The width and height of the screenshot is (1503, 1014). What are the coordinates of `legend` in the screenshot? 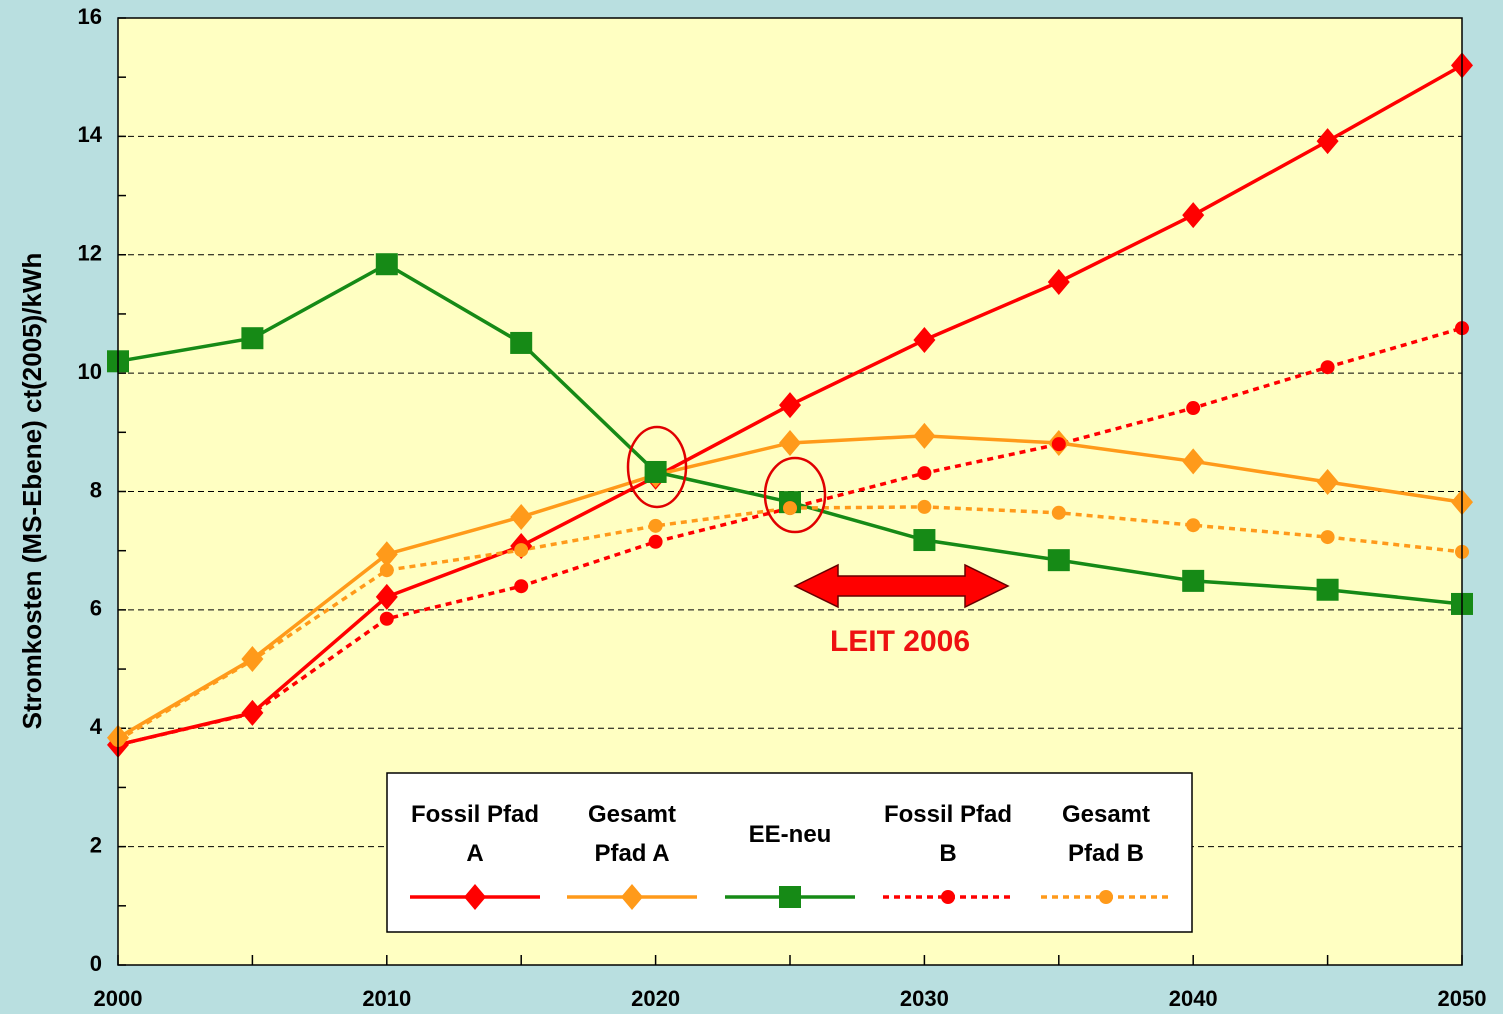 It's located at (790, 897).